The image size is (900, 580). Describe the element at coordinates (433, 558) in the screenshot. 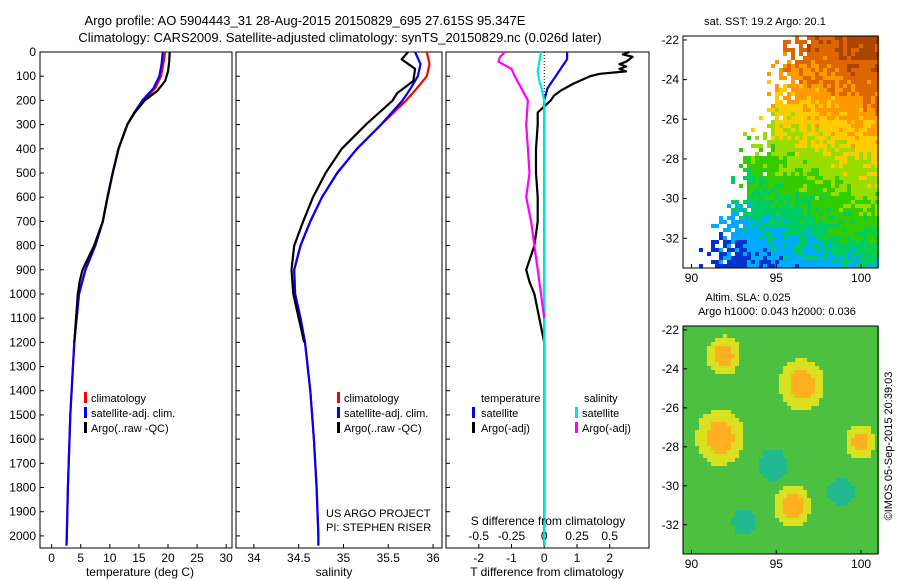

I see `xtick-label-salinity: 36` at that location.